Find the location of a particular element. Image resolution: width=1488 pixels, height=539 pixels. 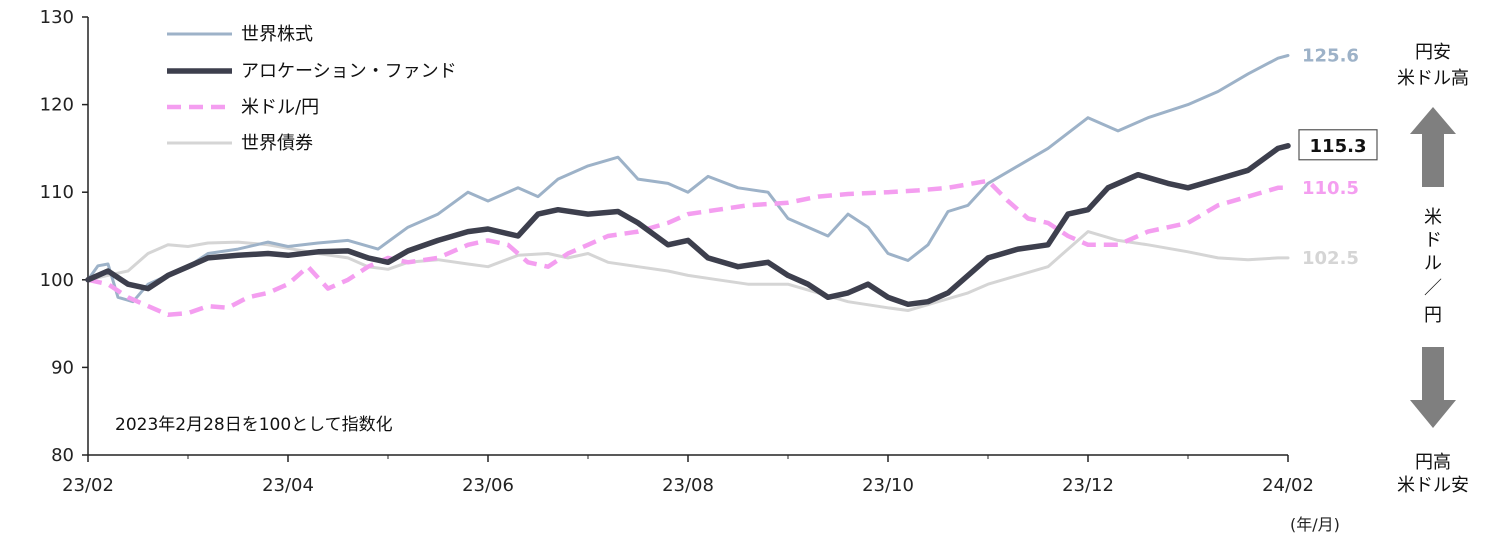

y-tick-label: 80 is located at coordinates (62, 455).